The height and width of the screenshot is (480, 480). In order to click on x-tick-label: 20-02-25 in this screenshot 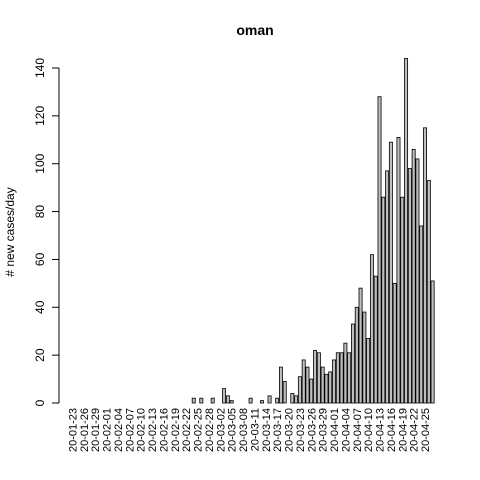, I will do `click(199, 430)`.